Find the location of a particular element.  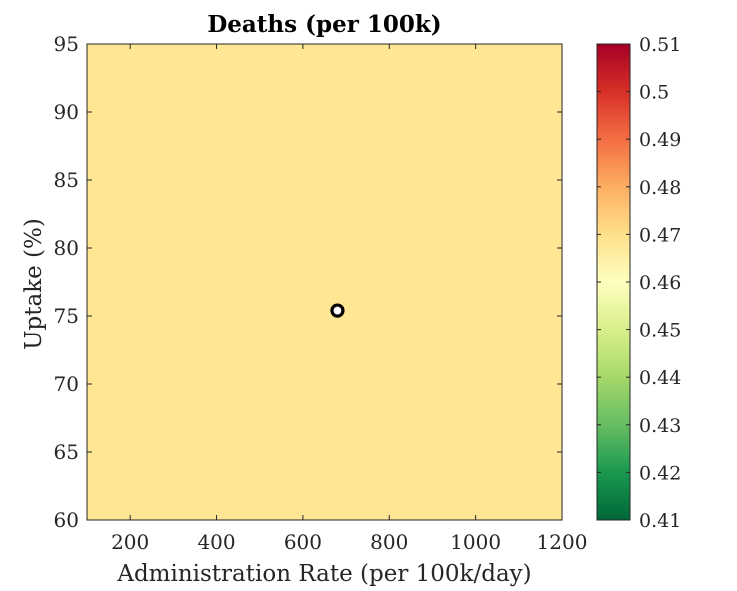

colorbar-tick-label: 0.41 is located at coordinates (660, 521).